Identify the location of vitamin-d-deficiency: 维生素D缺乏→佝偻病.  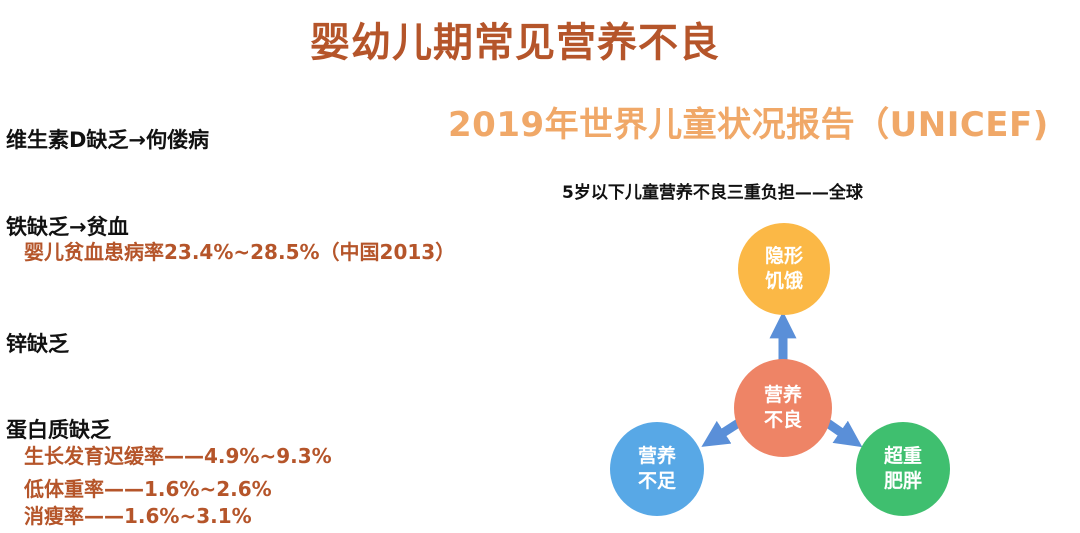
(108, 140).